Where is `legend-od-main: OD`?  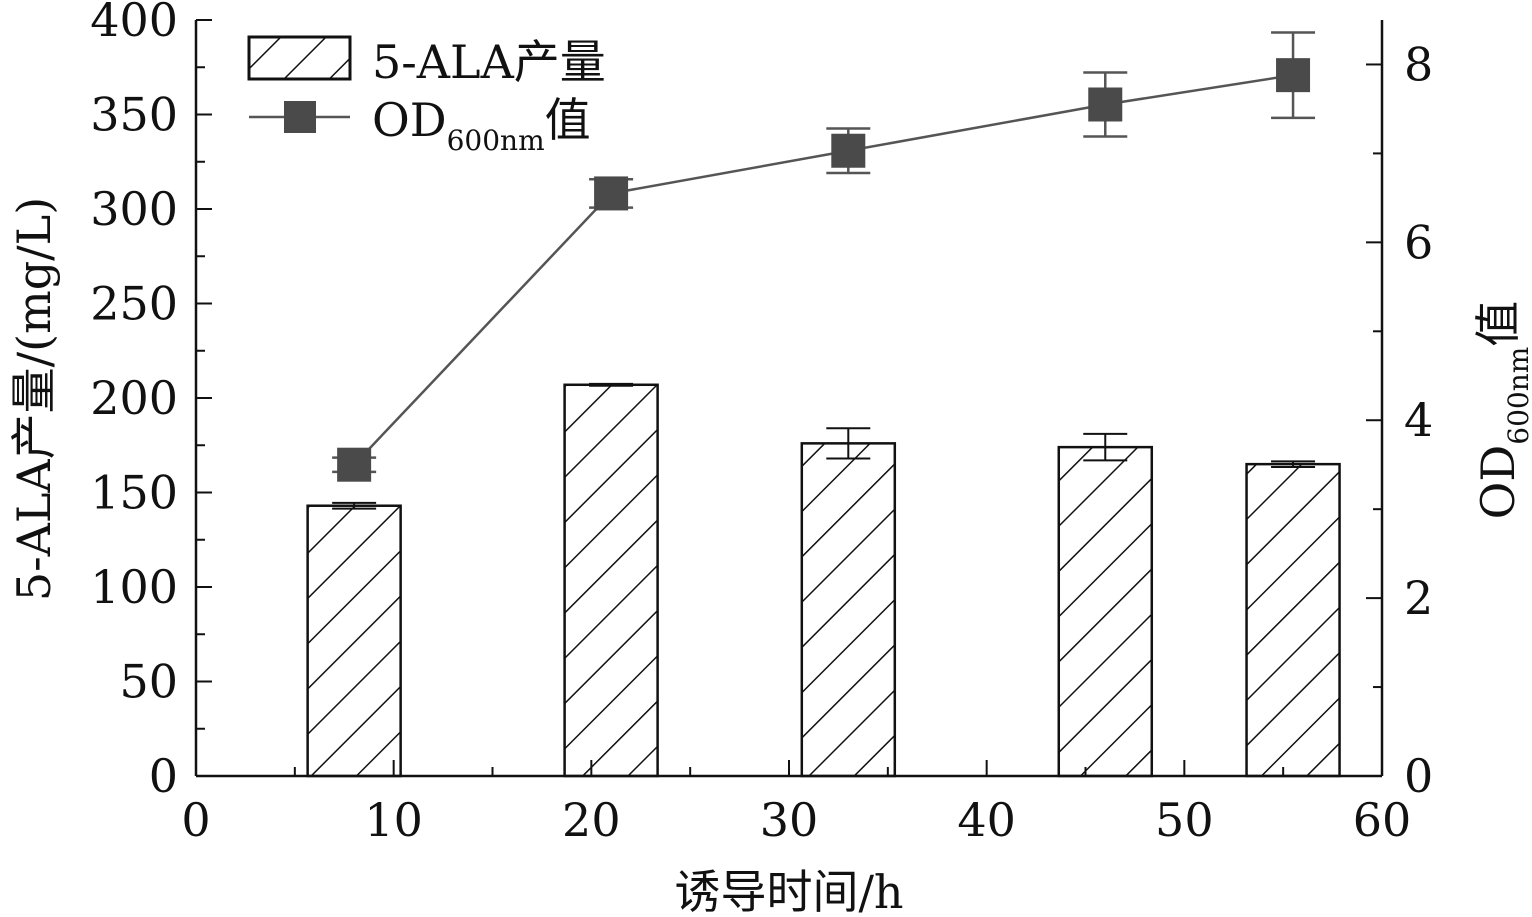
legend-od-main: OD is located at coordinates (409, 120).